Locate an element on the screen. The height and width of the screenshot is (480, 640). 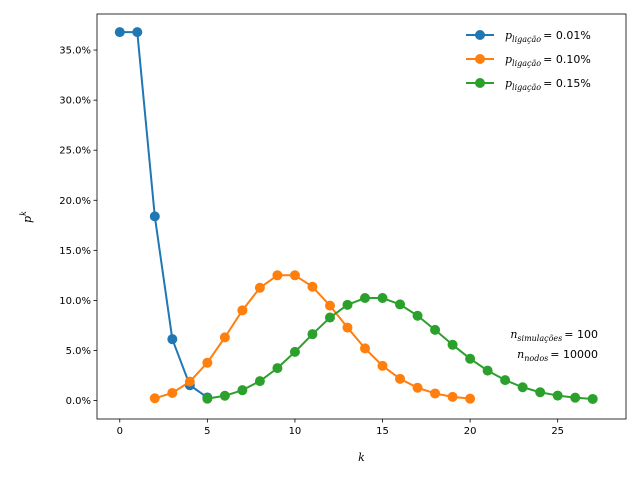
legend-item-1: pligação = 0.01% is located at coordinates (528, 36).